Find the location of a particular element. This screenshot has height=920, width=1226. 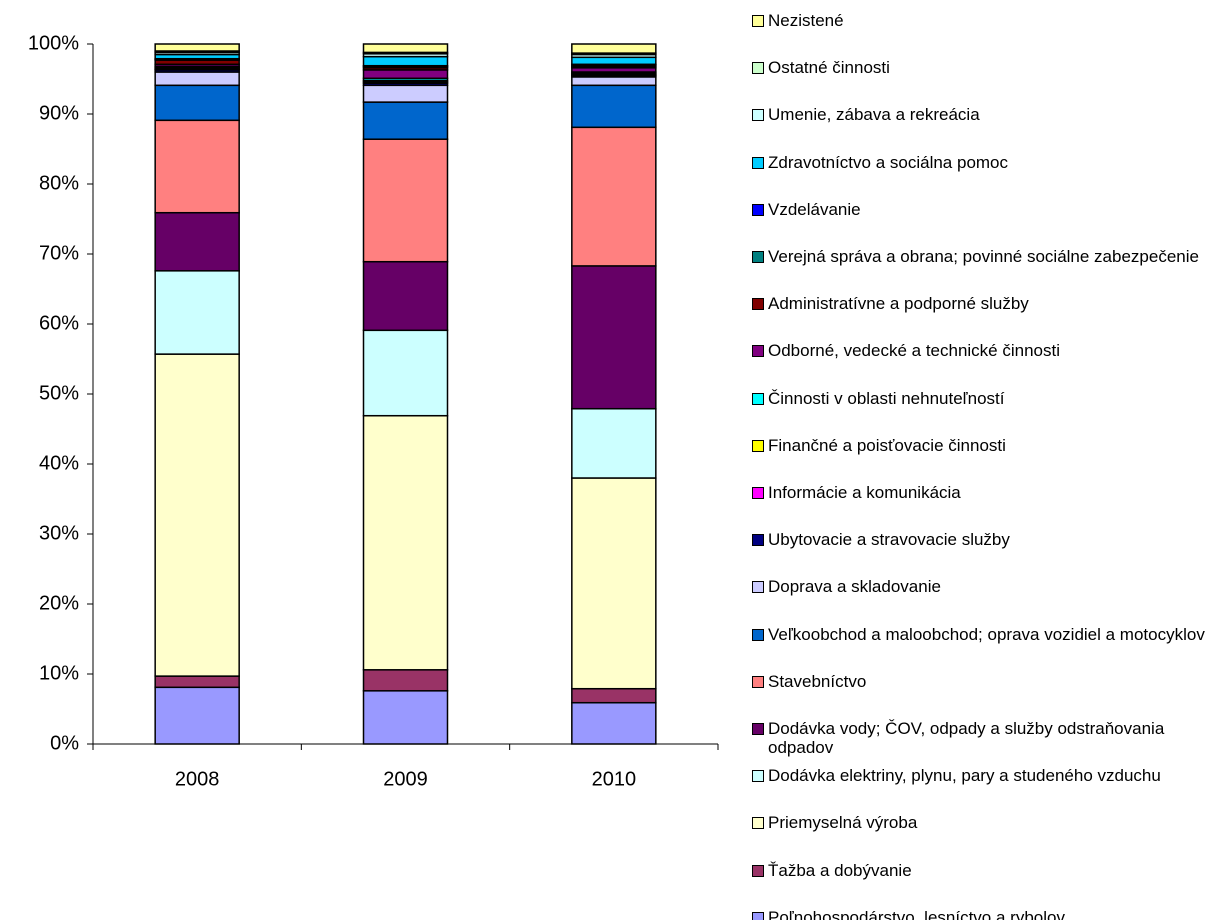

legend-entry: Priemyselná výroba is located at coordinates (986, 822).